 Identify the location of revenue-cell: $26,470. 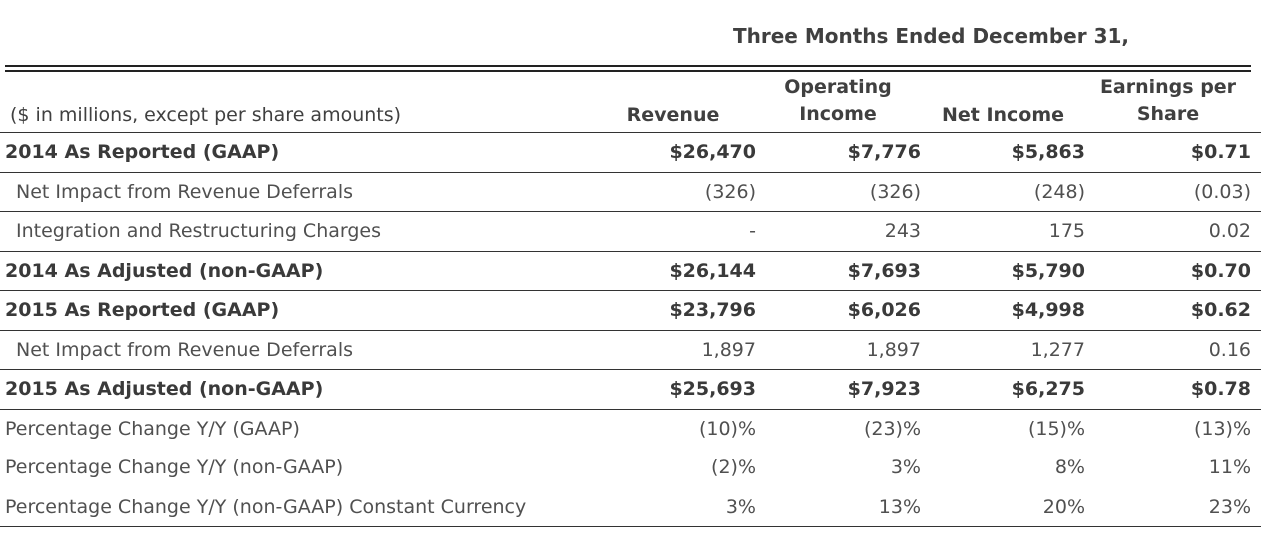
(712, 152).